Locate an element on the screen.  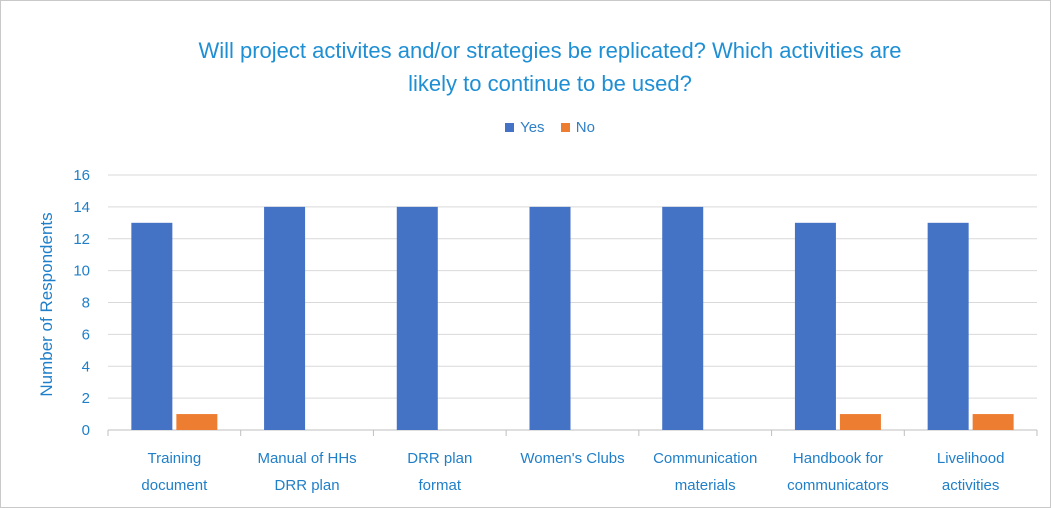
x-tick-label-6-1: activities is located at coordinates (971, 485).